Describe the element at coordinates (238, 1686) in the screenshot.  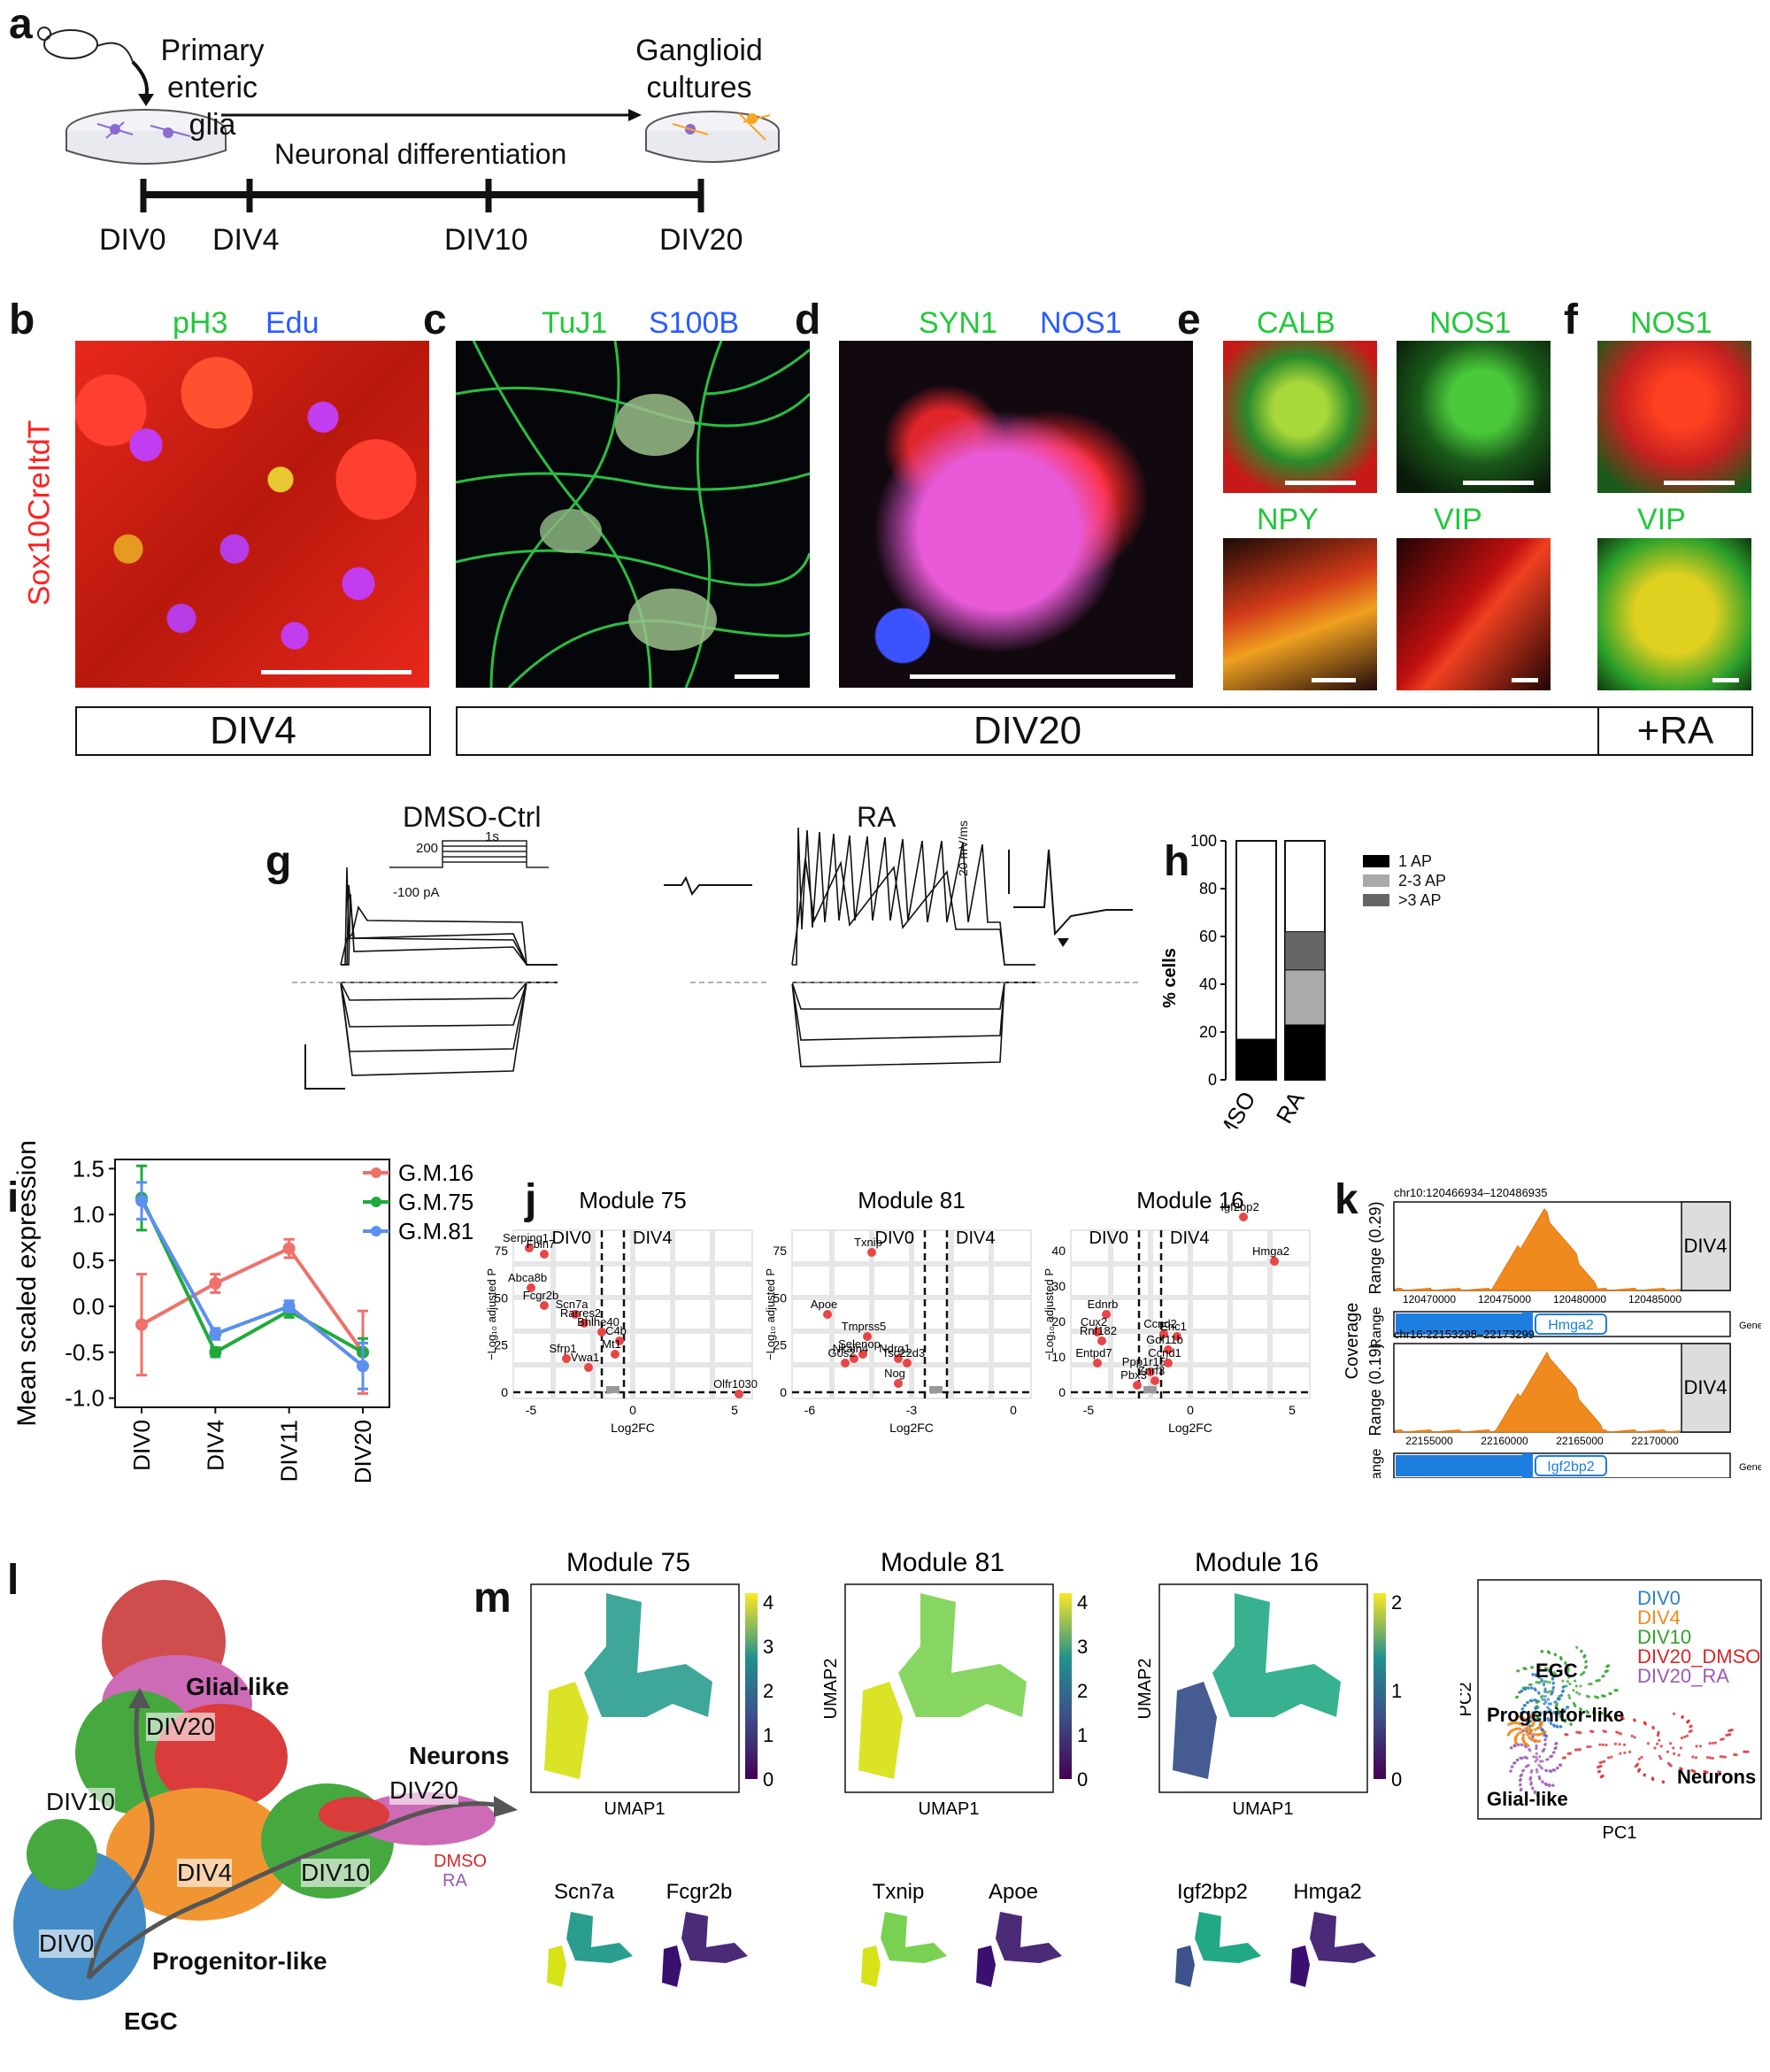
I see `umap-label-glial-like: Glial-like` at that location.